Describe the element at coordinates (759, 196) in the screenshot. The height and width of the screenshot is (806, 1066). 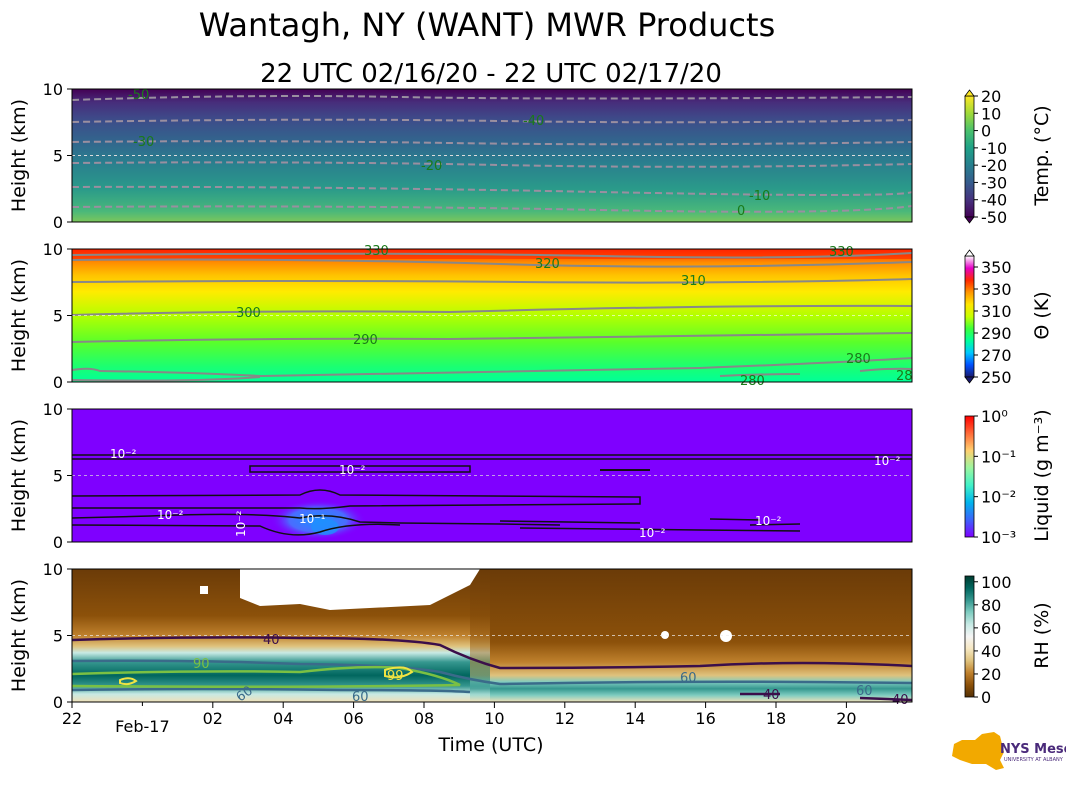
I see `contour-label: -10` at that location.